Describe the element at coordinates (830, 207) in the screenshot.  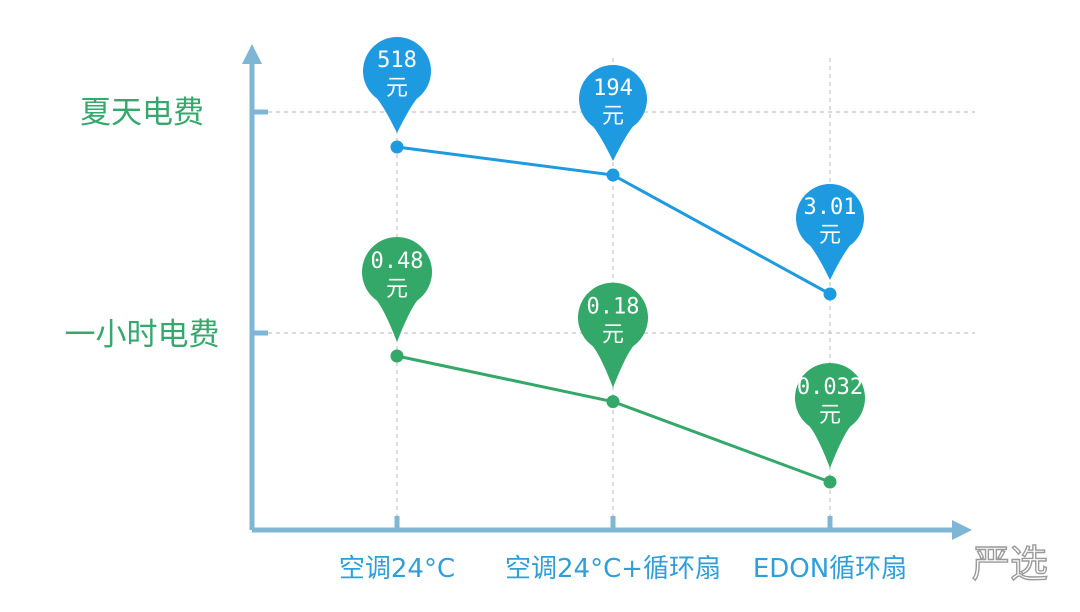
I see `data-label-value: 3.01` at that location.